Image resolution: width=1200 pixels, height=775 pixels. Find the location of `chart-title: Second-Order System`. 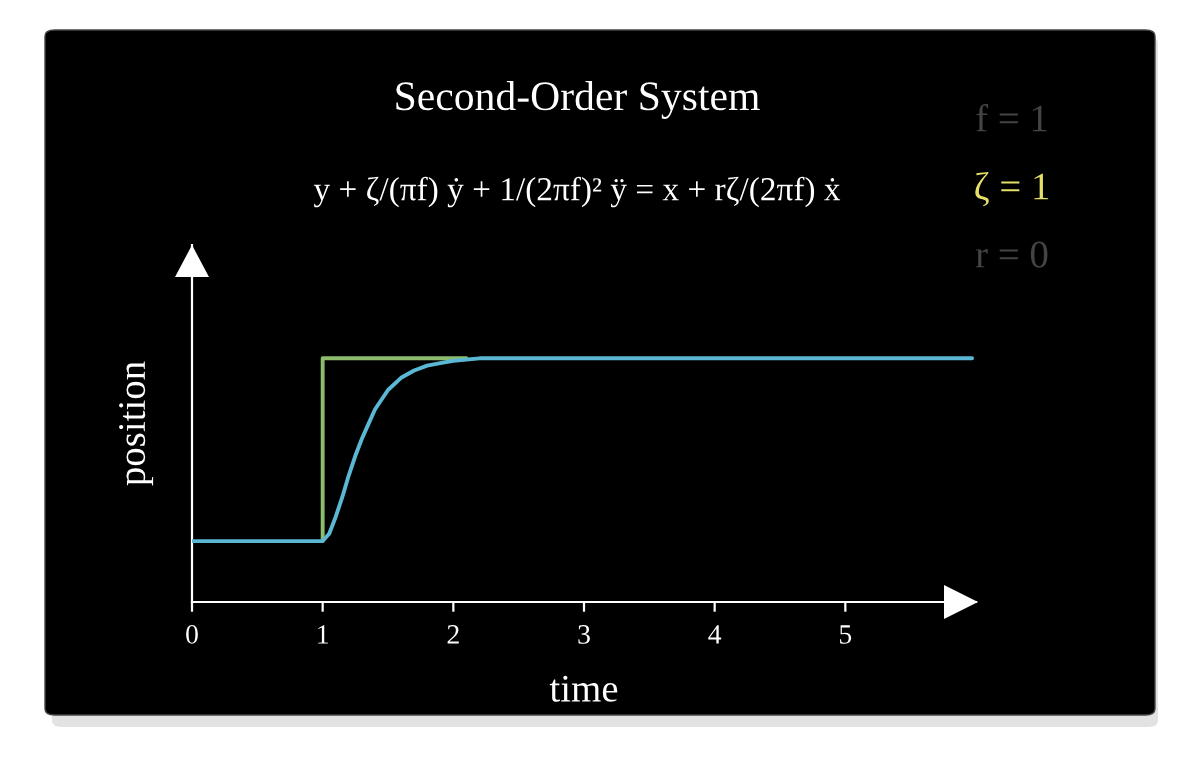

chart-title: Second-Order System is located at coordinates (578, 100).